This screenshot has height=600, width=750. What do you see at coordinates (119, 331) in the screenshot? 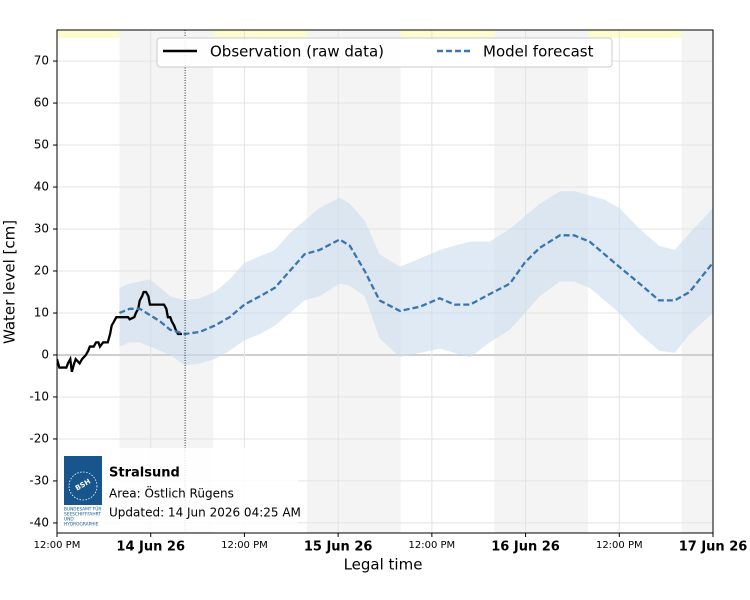
I see `observation-line` at bounding box center [119, 331].